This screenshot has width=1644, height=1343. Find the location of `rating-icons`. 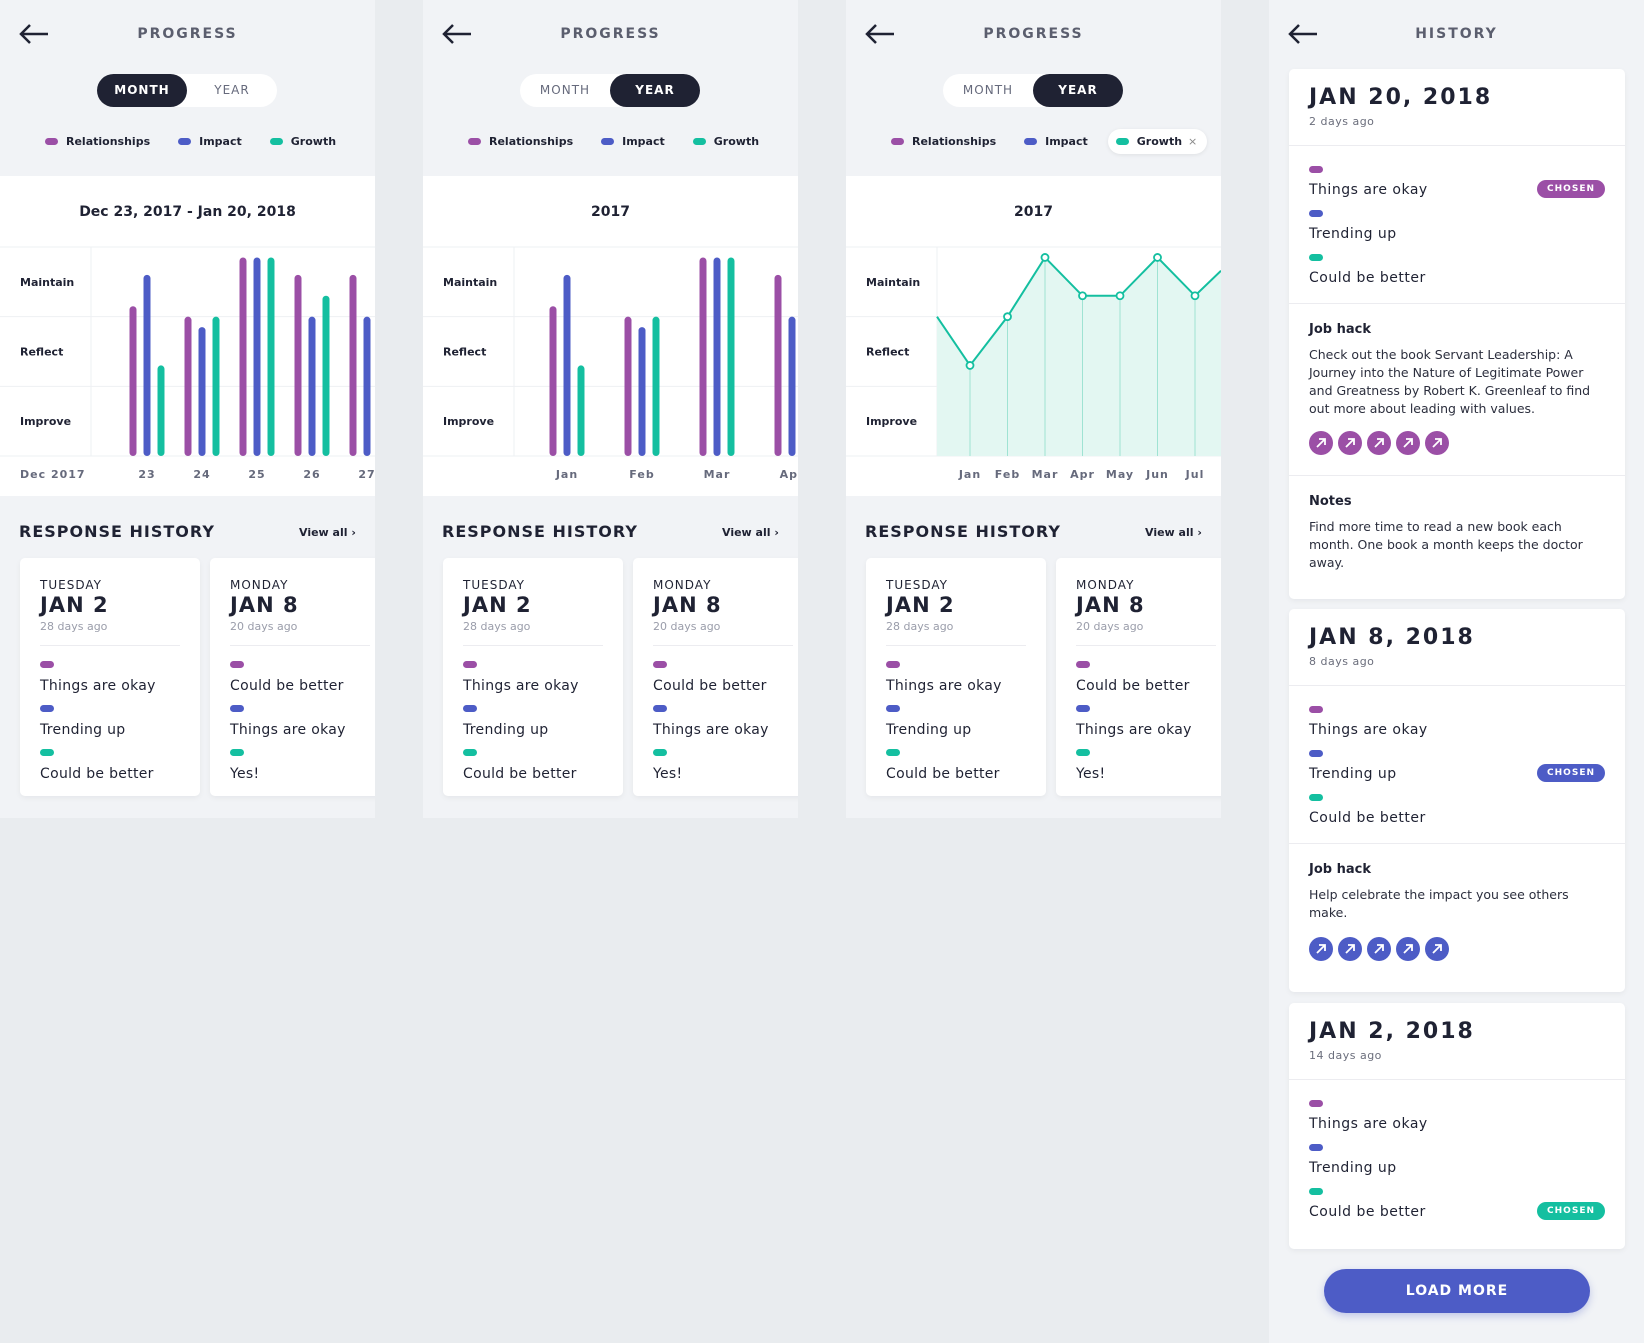

rating-icons is located at coordinates (1381, 443).